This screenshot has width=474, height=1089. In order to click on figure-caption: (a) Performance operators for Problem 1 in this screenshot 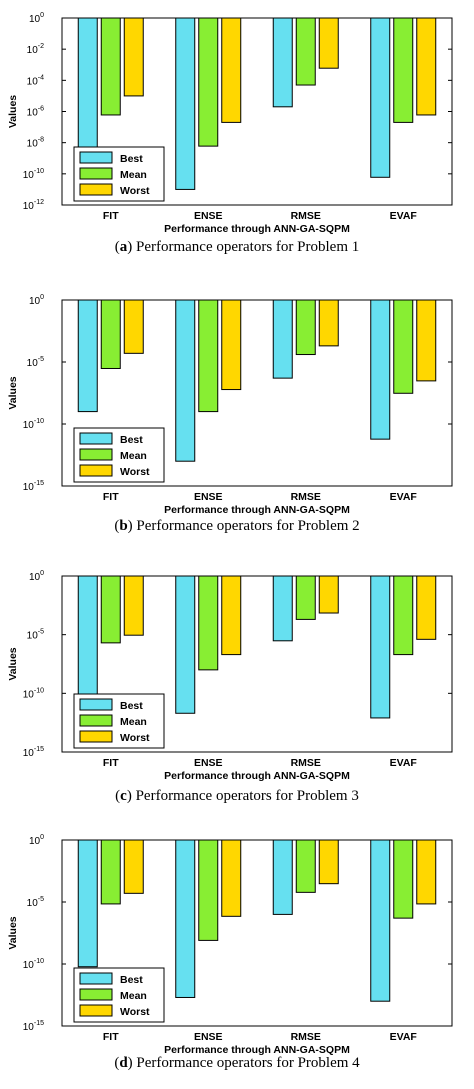, I will do `click(237, 247)`.